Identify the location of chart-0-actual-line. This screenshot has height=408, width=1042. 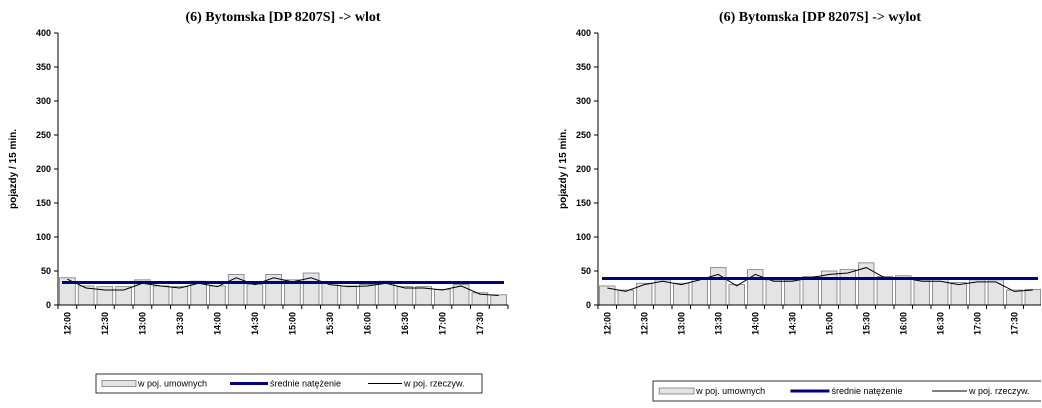
(283, 286).